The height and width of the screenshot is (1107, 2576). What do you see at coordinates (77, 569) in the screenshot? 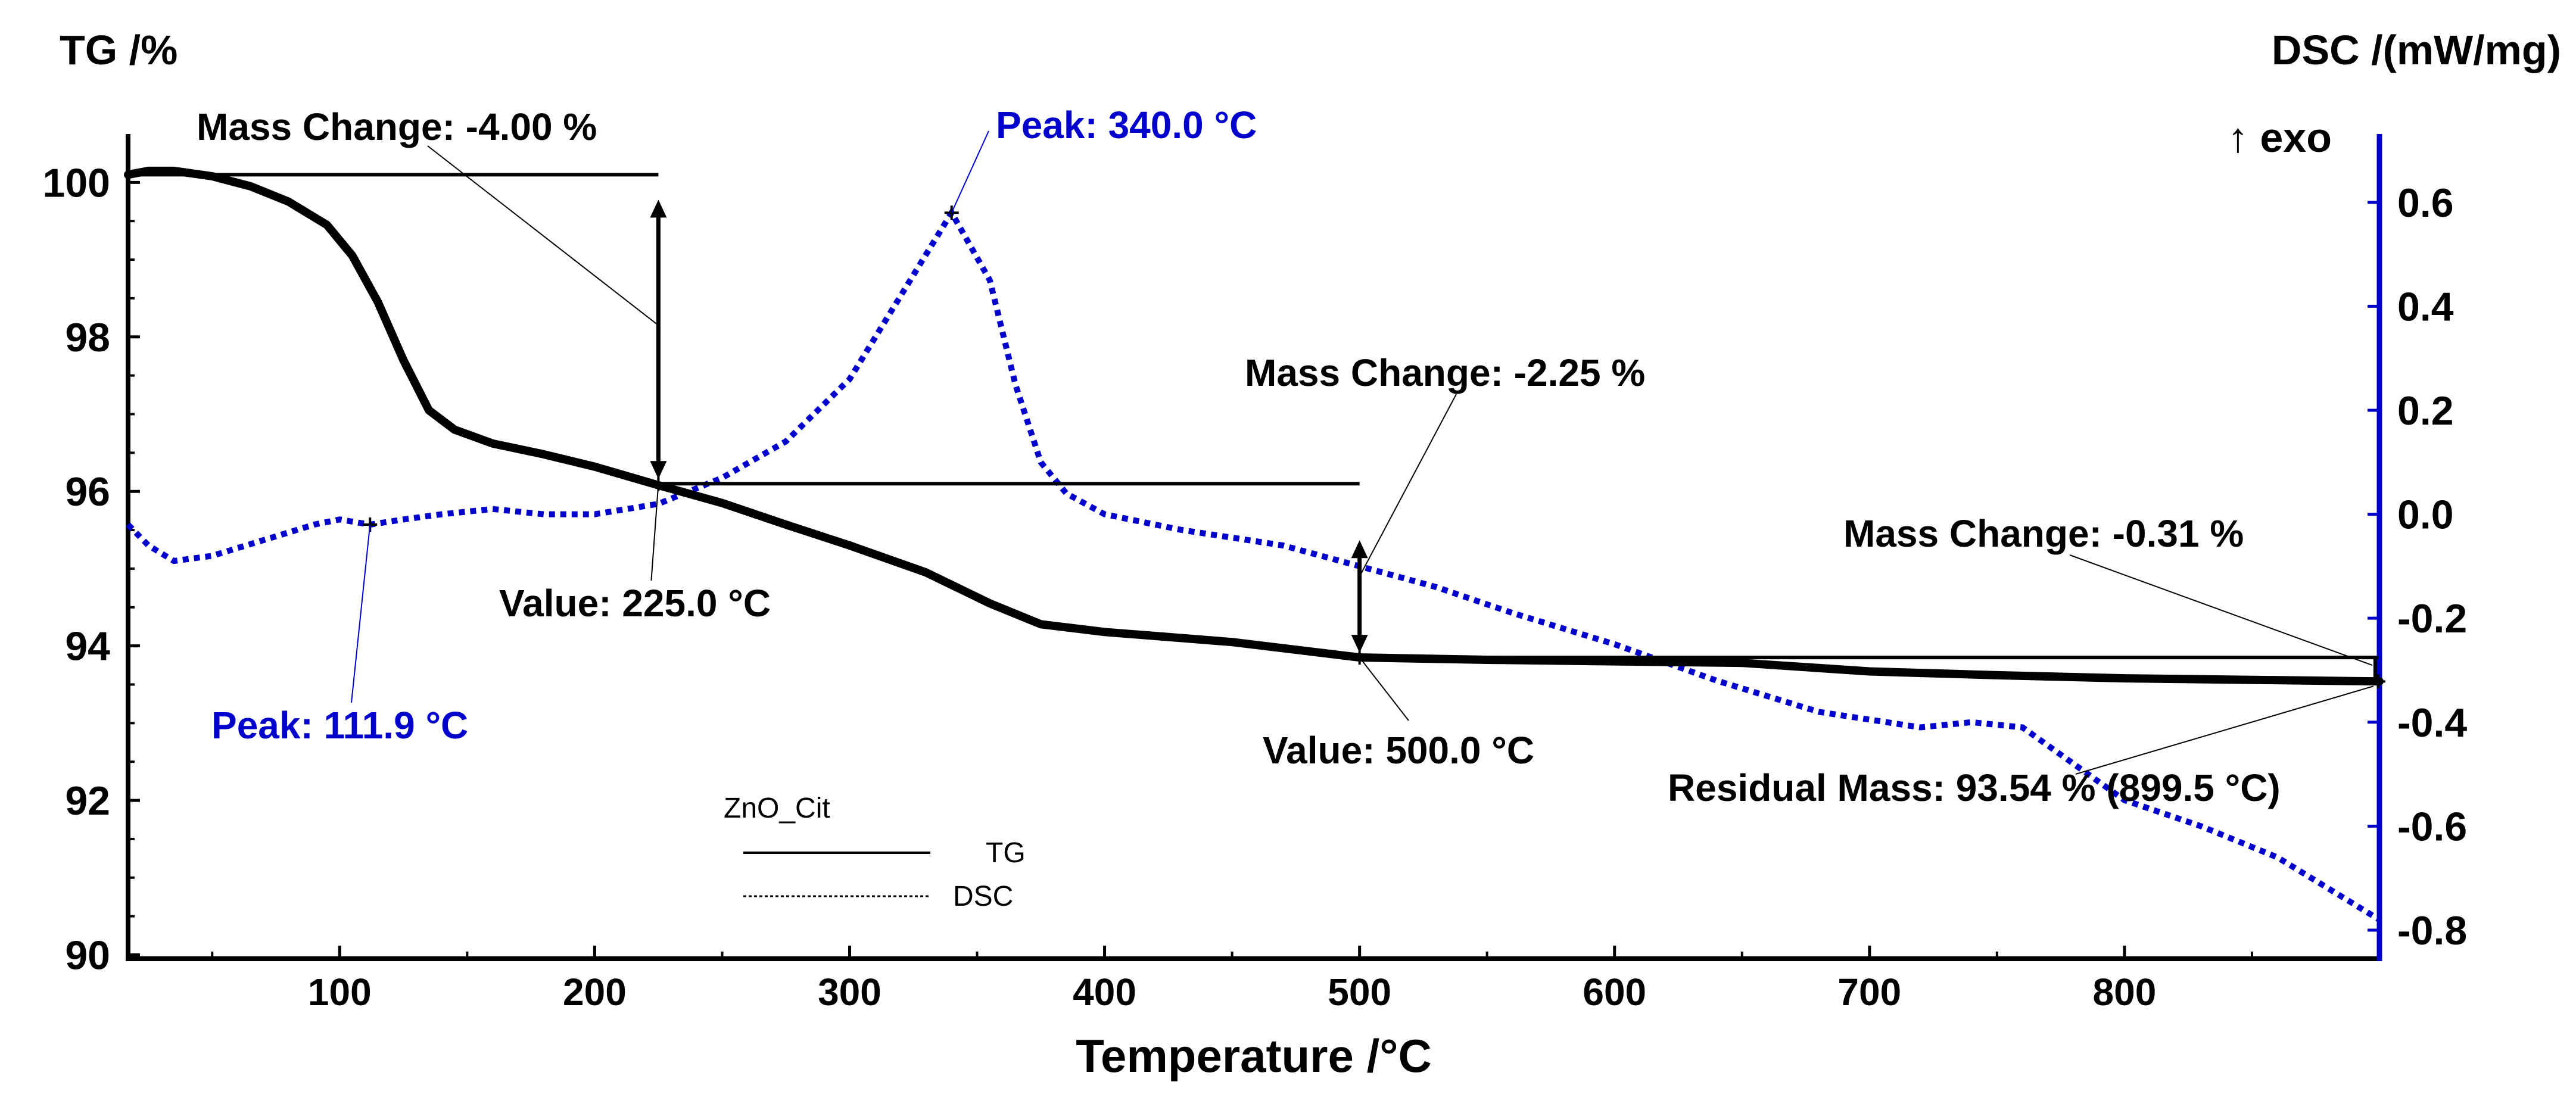
I see `left-y-tick-labels: 90 92 94 96 98 100` at bounding box center [77, 569].